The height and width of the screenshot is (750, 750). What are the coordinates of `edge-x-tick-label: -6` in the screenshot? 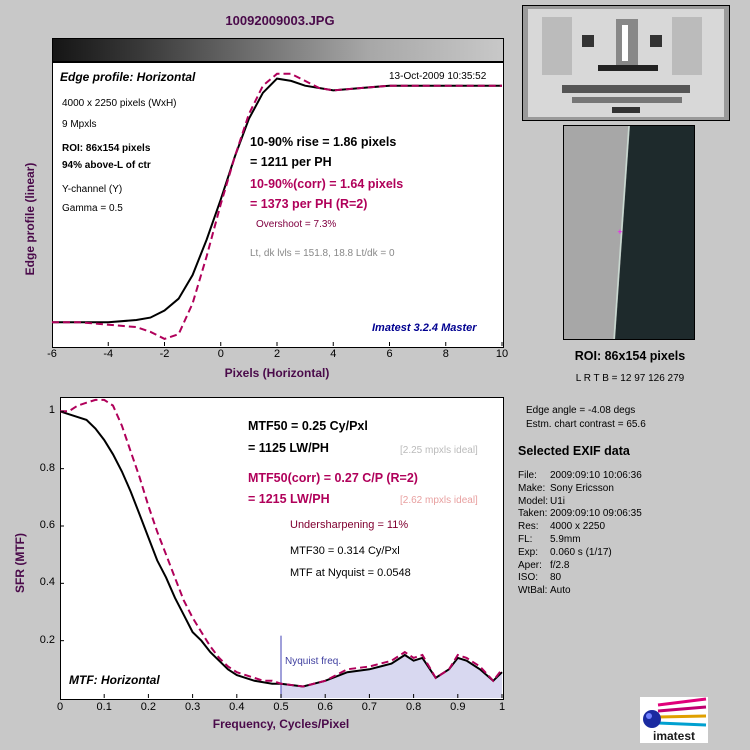 It's located at (52, 354).